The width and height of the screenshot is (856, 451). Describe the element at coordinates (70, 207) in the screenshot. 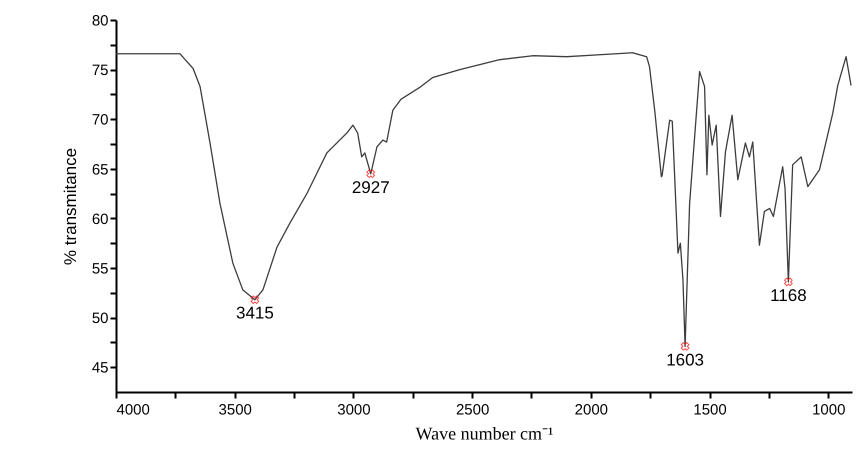

I see `y-axis-title: % transmitance` at that location.